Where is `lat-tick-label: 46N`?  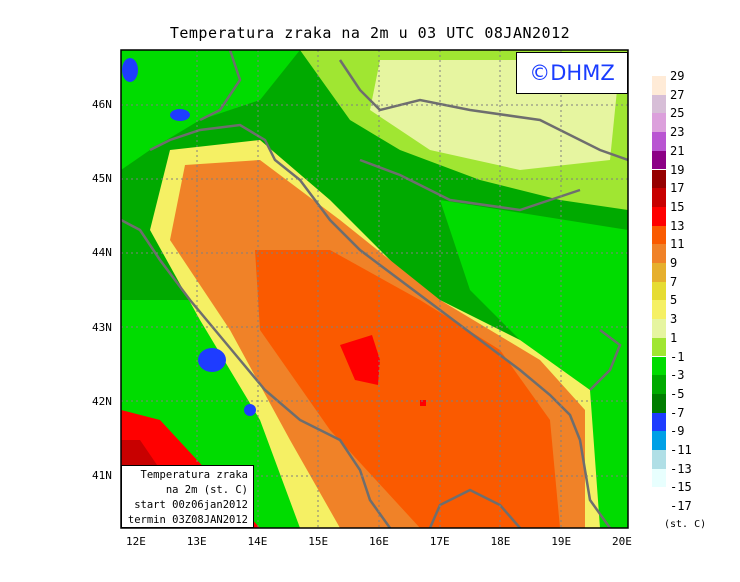
lat-tick-label: 46N is located at coordinates (102, 104).